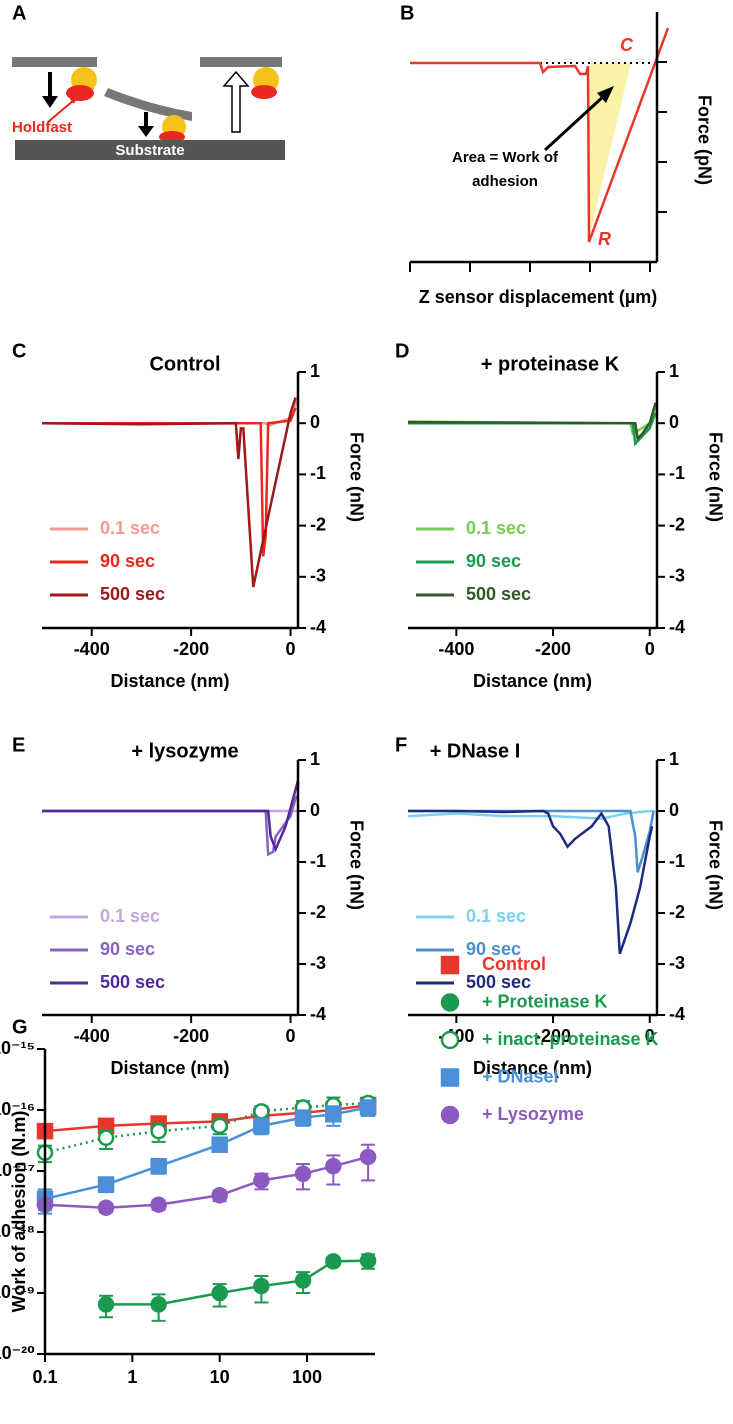 This screenshot has height=1424, width=733. I want to click on y-tick-label: 10⁻¹⁶, so click(17, 1109).